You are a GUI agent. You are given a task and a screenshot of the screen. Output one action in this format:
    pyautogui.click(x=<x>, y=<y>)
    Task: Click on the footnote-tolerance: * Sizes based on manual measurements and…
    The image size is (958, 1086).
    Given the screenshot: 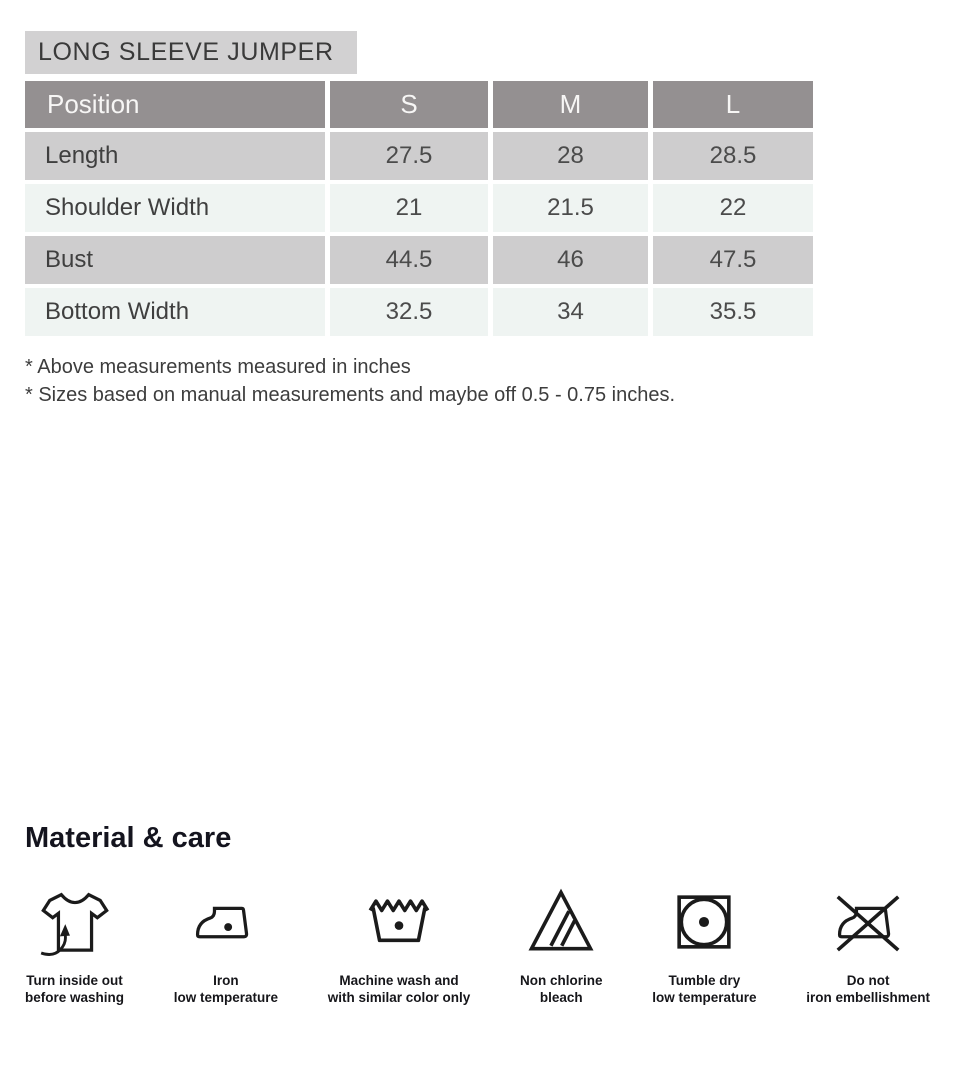 What is the action you would take?
    pyautogui.click(x=350, y=395)
    